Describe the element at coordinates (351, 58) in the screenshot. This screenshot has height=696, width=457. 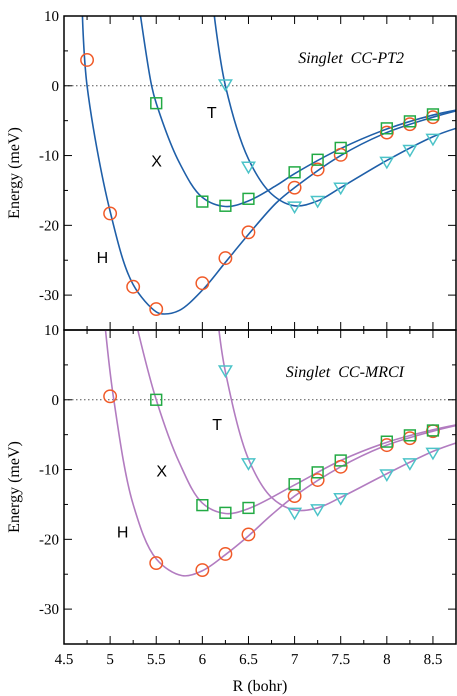
I see `text: Singlet CC-PT2` at that location.